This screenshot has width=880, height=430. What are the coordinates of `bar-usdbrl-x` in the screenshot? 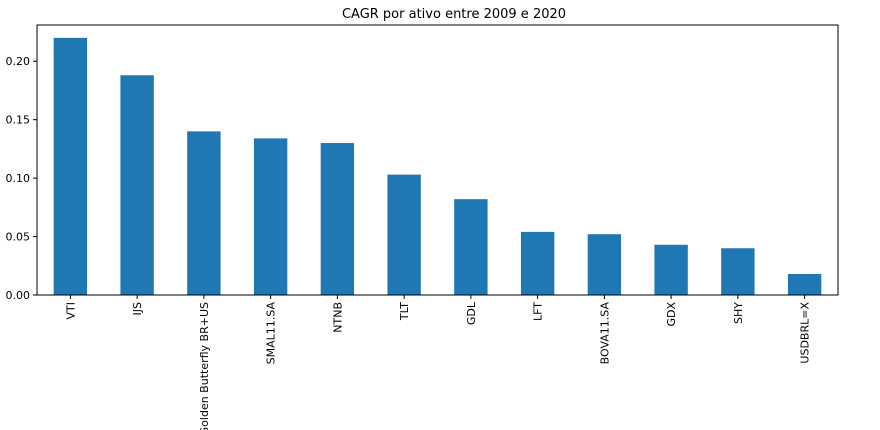 It's located at (804, 284).